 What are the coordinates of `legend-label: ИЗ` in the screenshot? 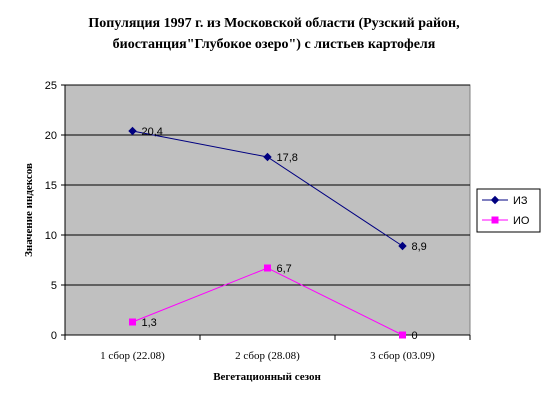 It's located at (520, 201).